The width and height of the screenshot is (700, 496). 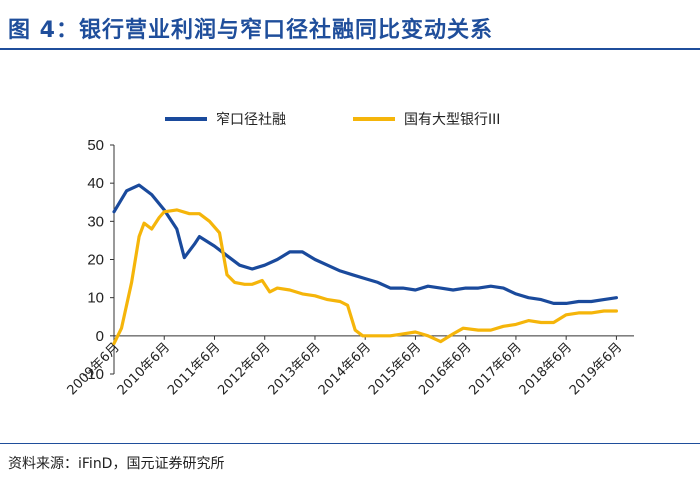 What do you see at coordinates (144, 369) in the screenshot?
I see `x-tick-label: 2010年6月` at bounding box center [144, 369].